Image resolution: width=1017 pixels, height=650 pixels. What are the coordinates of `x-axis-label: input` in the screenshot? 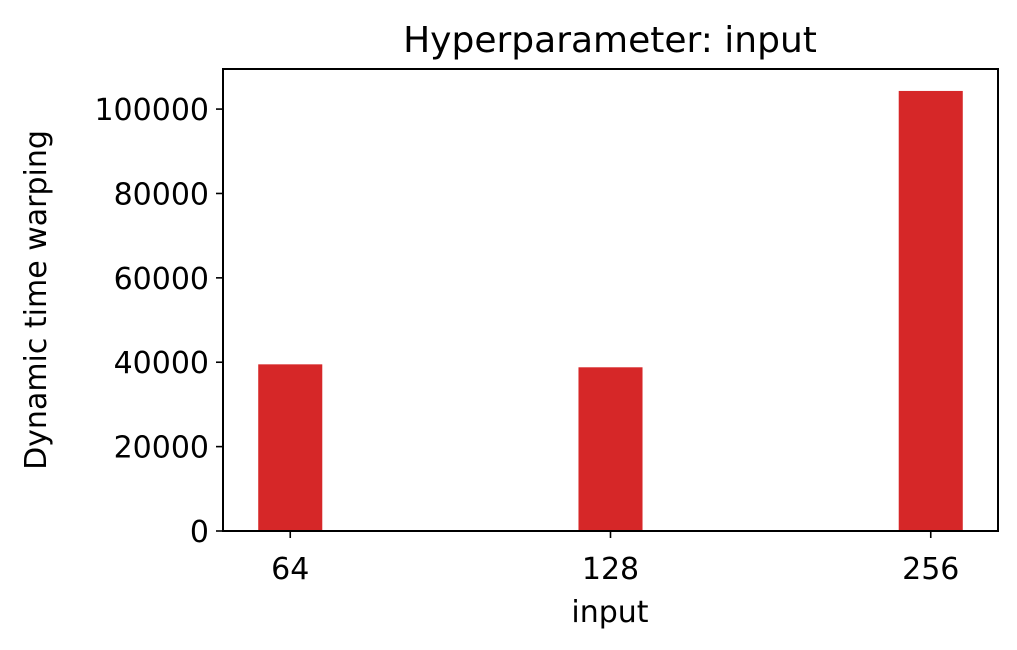 It's located at (609, 612).